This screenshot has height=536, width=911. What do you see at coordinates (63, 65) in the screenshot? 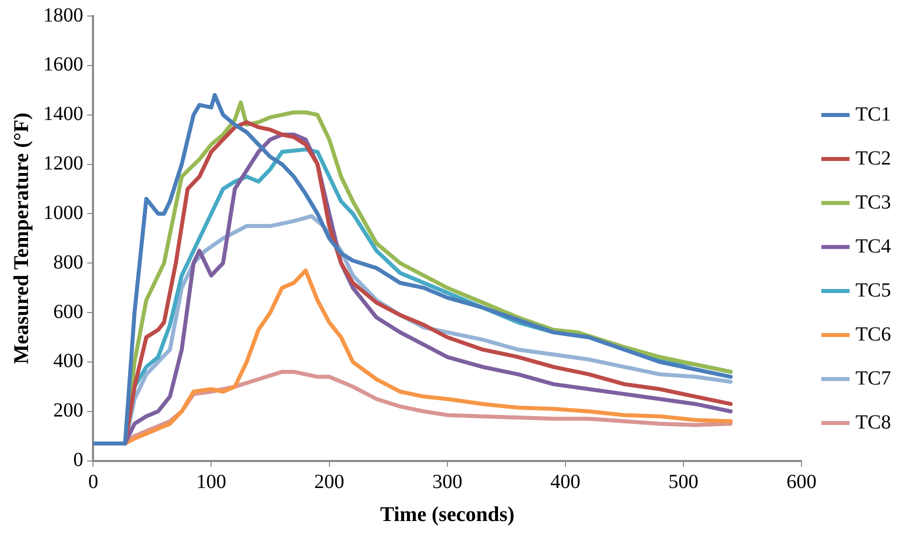
I see `y-tick-label: 1600` at bounding box center [63, 65].